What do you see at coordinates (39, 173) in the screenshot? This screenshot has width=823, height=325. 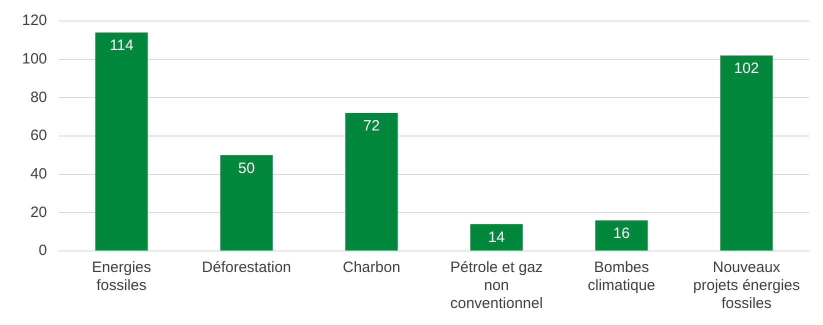 I see `y-tick-label: 40` at bounding box center [39, 173].